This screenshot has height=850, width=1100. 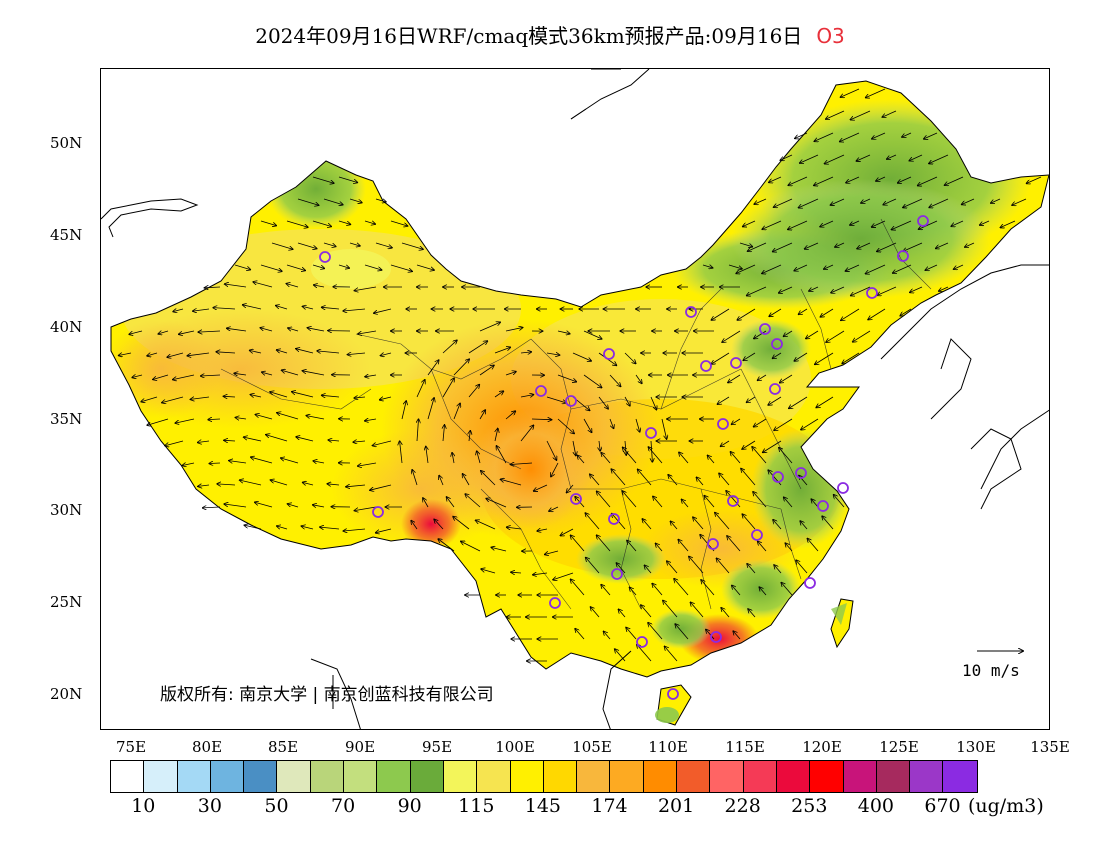 I want to click on lat-label-20n: 20N, so click(x=66, y=694).